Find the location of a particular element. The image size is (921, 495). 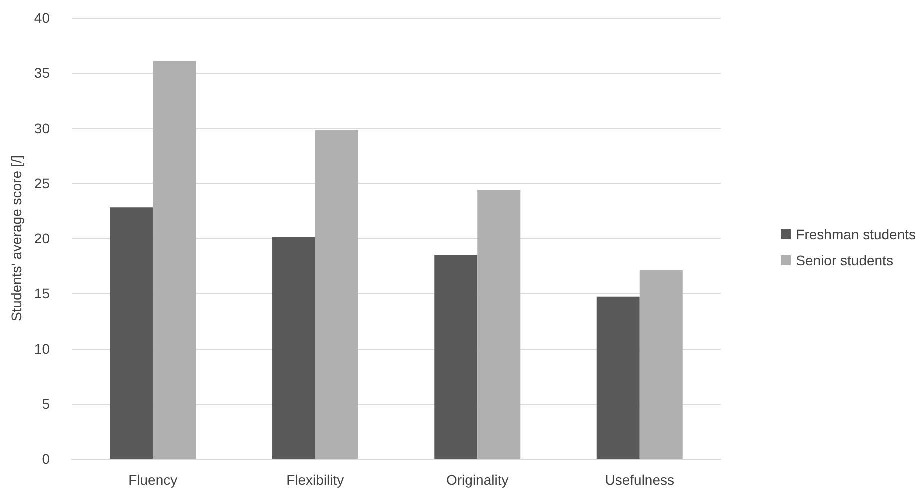

x-tick-label: Originality is located at coordinates (477, 480).